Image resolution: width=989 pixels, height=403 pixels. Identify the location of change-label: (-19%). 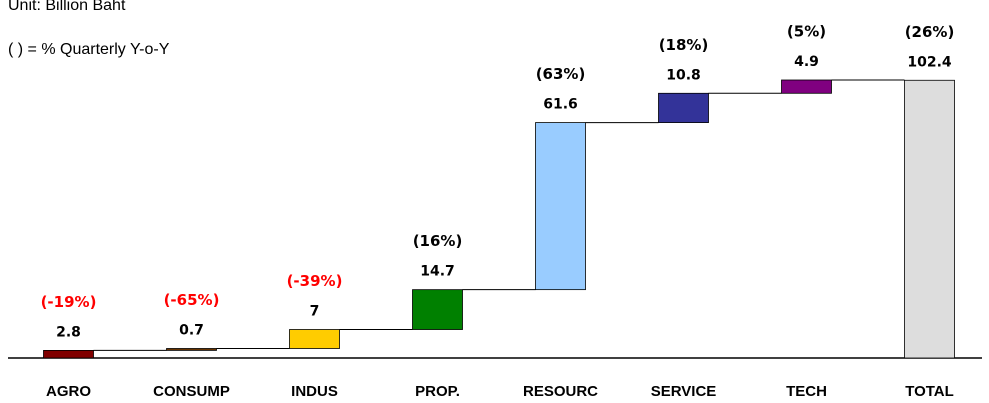
(69, 302).